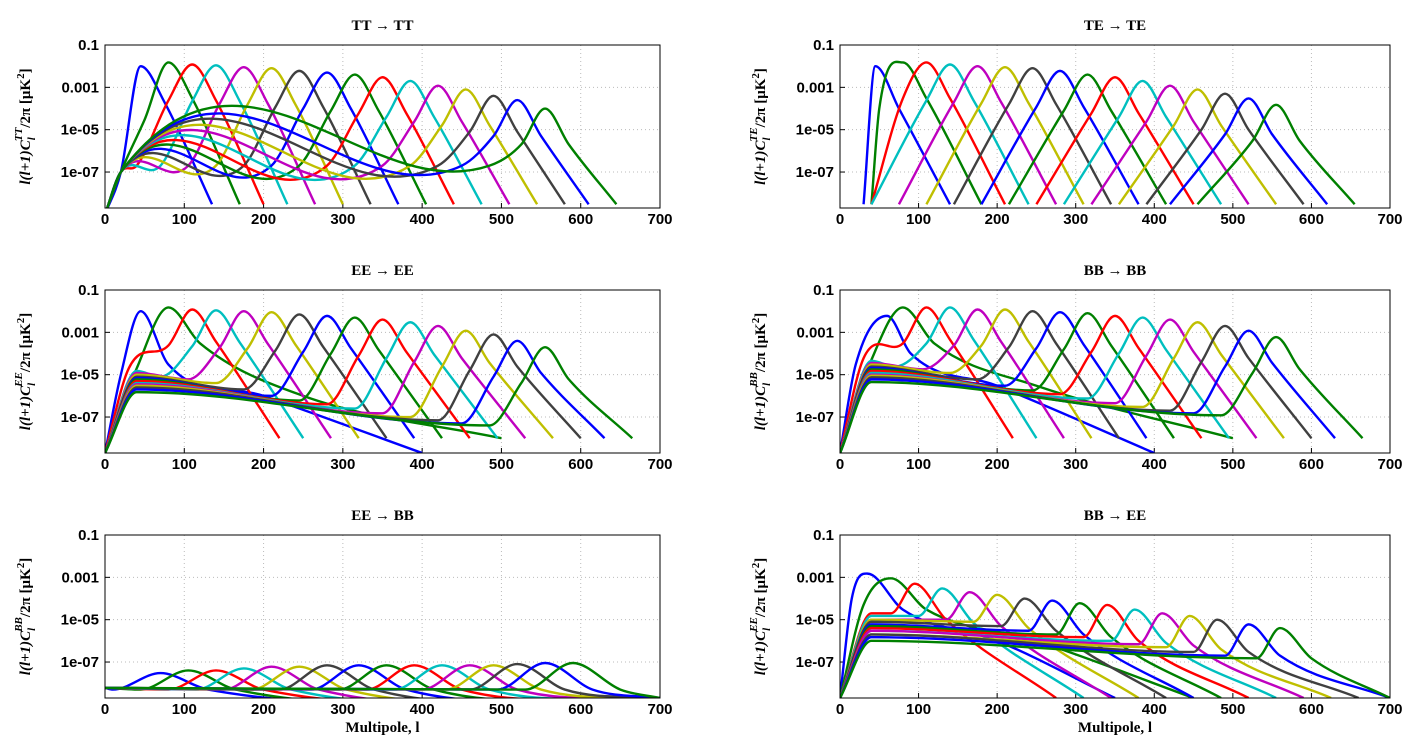 The height and width of the screenshot is (752, 1420). What do you see at coordinates (382, 616) in the screenshot?
I see `plot-area` at bounding box center [382, 616].